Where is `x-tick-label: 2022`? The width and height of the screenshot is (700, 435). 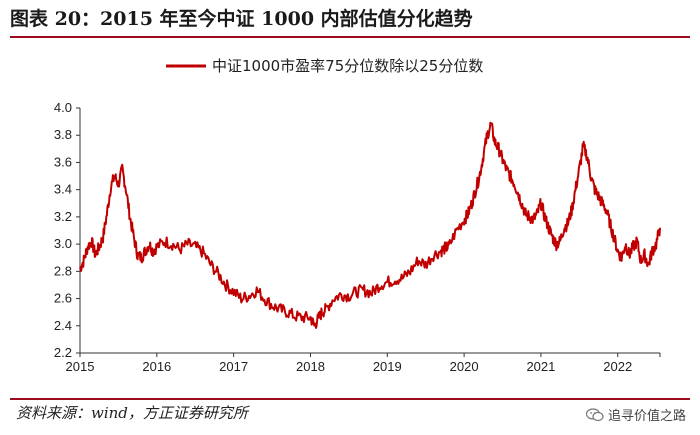
x-tick-label: 2022 is located at coordinates (617, 366).